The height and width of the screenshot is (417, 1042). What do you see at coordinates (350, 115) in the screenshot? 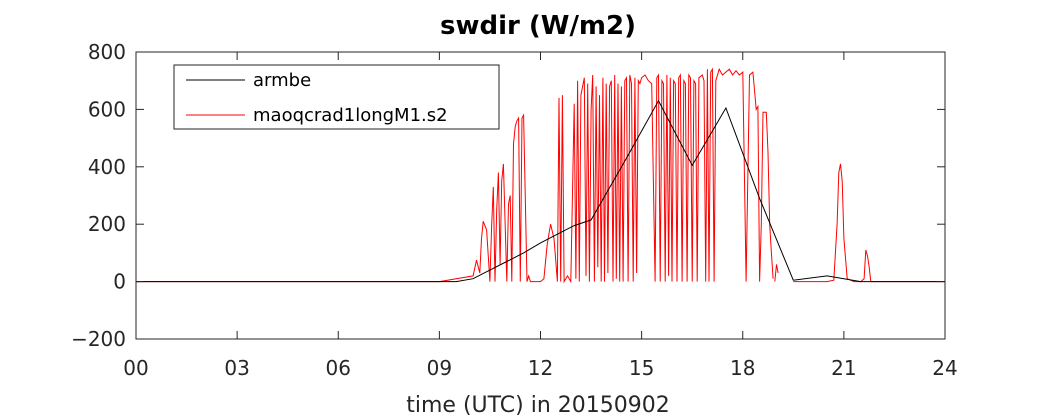
I see `legend-label-maoqcrad1longM1-s2: maoqcrad1longM1.s2` at bounding box center [350, 115].